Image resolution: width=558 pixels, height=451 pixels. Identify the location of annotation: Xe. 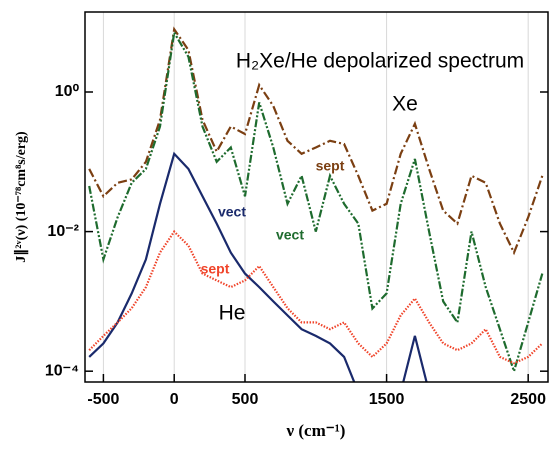
(405, 104).